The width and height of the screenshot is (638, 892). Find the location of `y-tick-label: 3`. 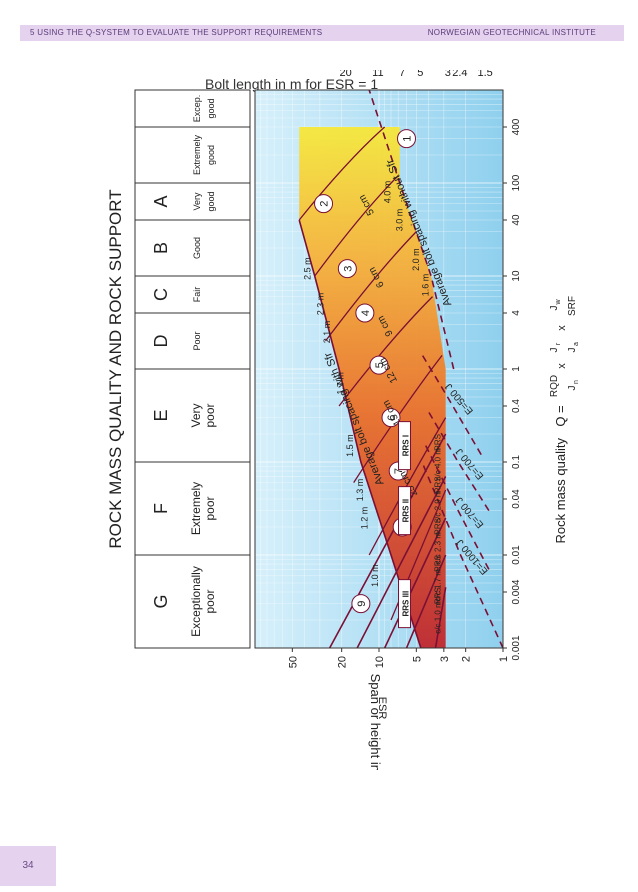

y-tick-label: 3 is located at coordinates (445, 659).